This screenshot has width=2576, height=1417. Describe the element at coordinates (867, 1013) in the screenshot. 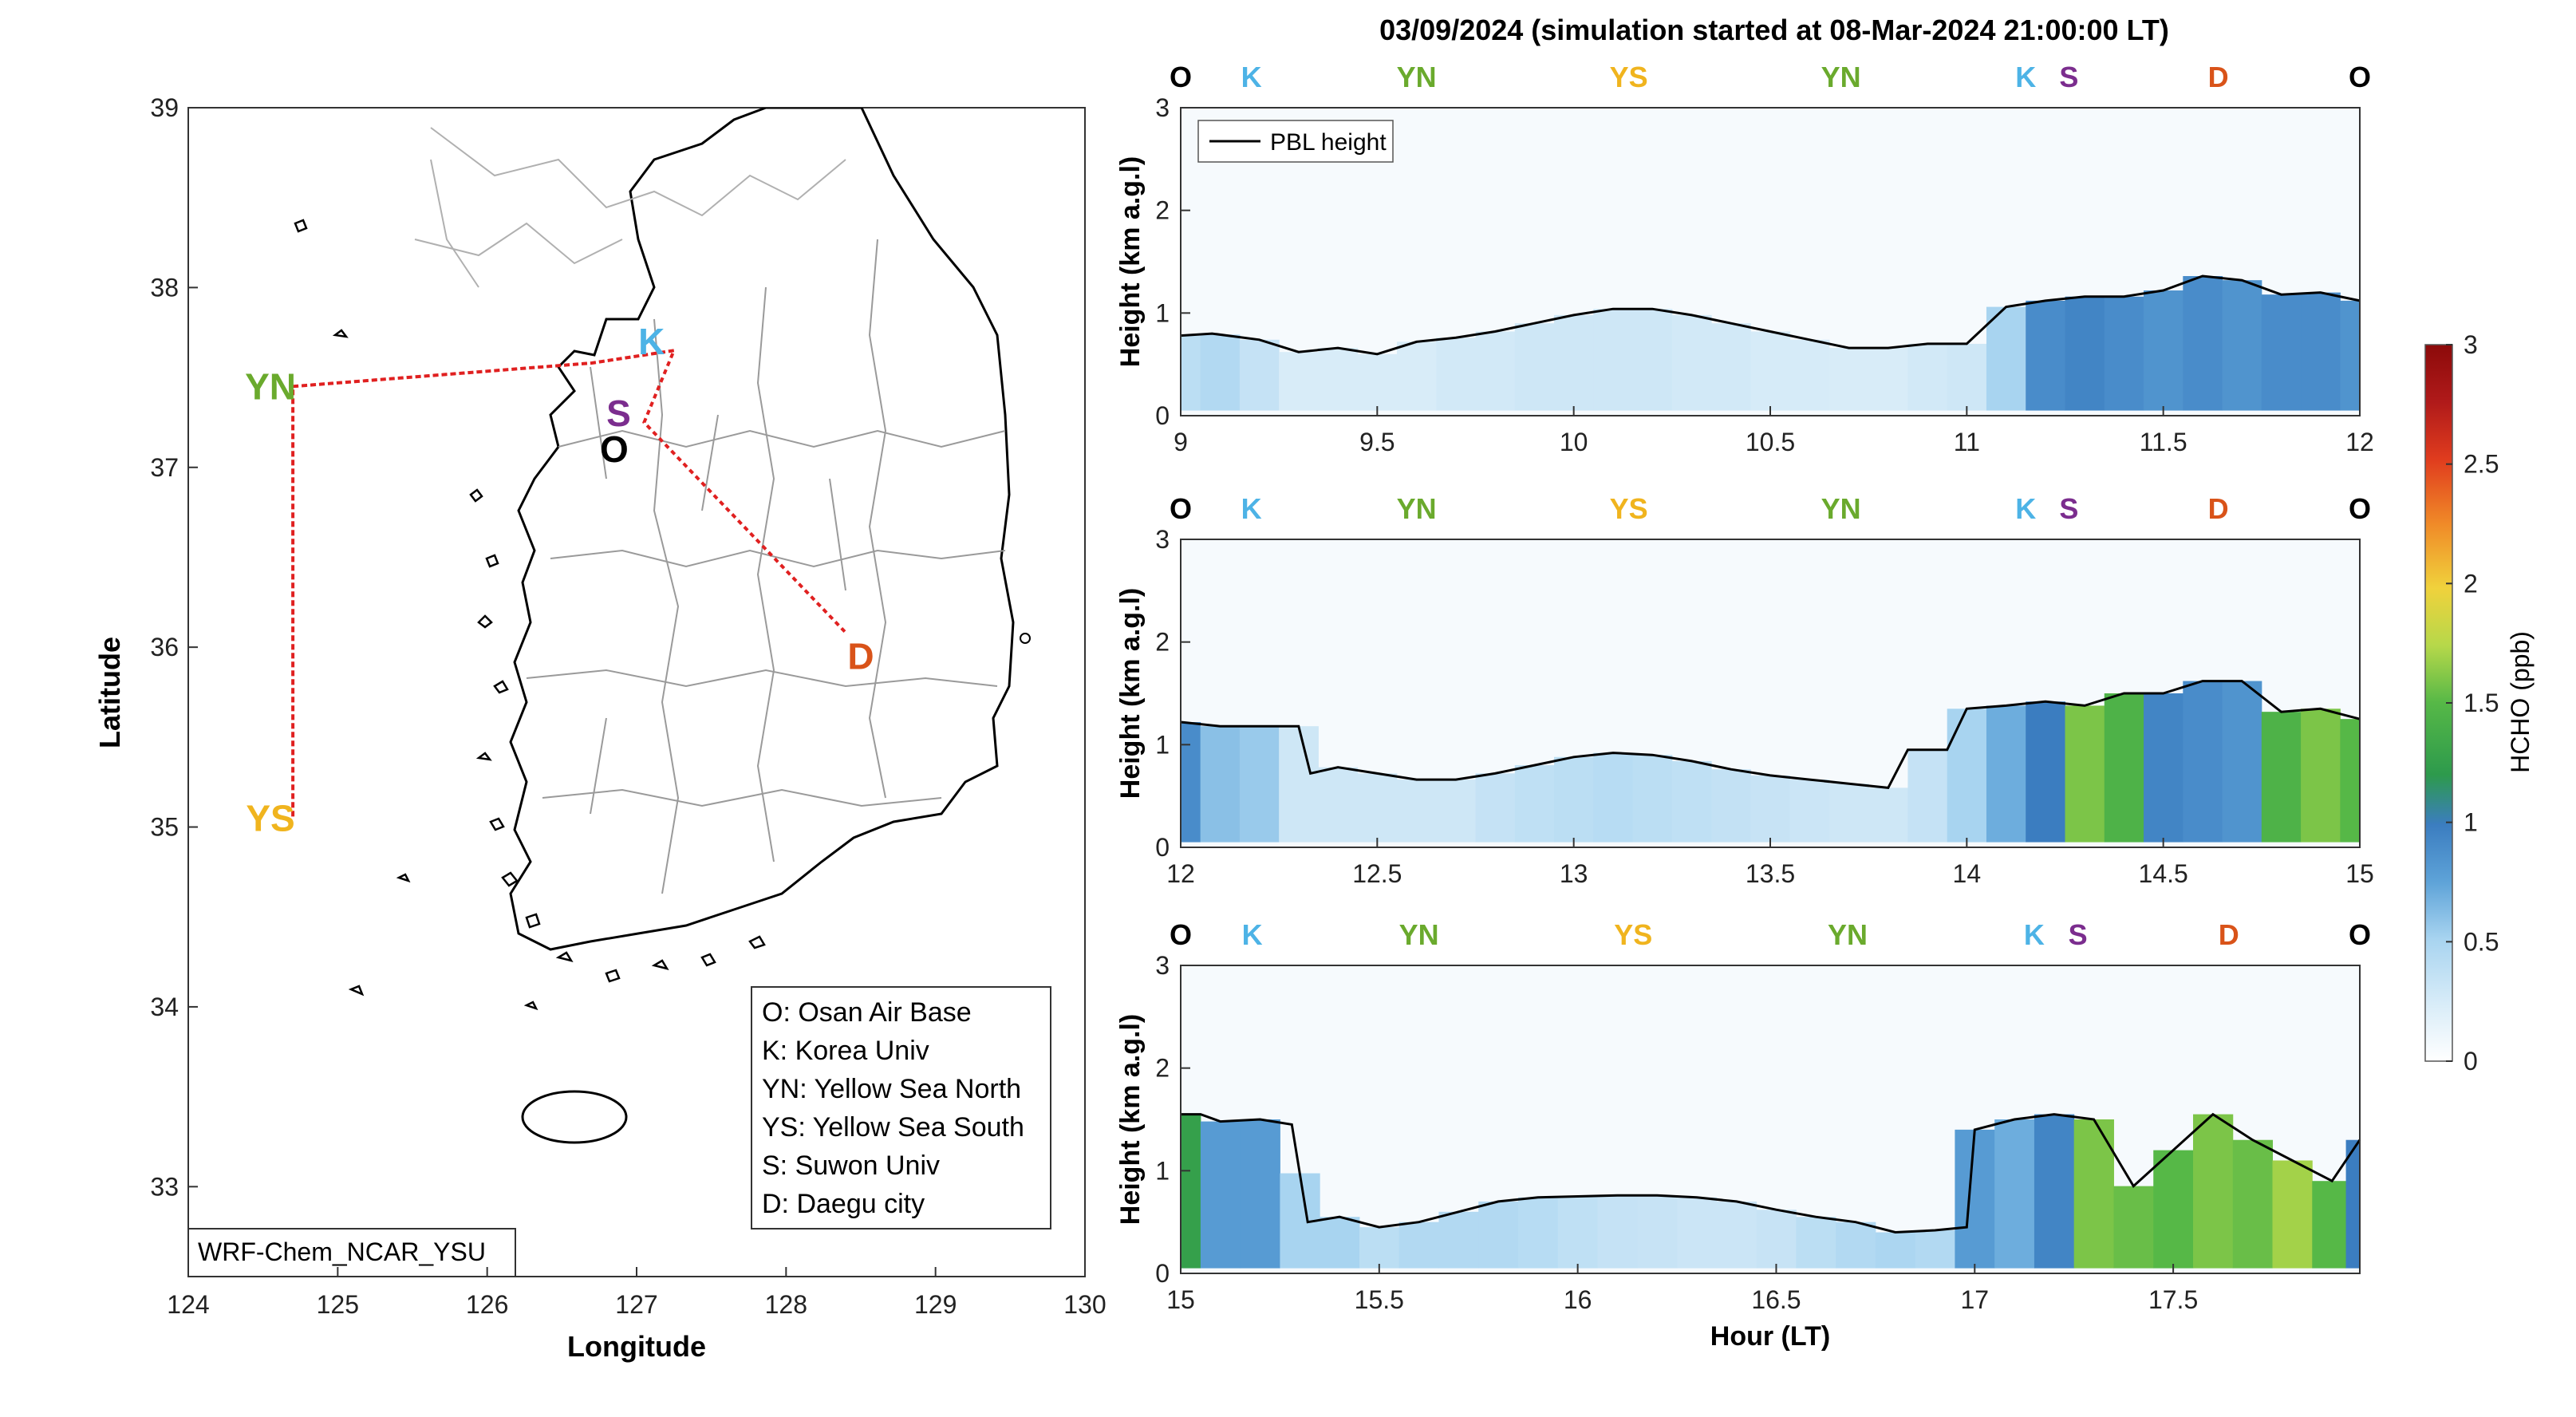

I see `legend-item-o: O: Osan Air Base` at that location.